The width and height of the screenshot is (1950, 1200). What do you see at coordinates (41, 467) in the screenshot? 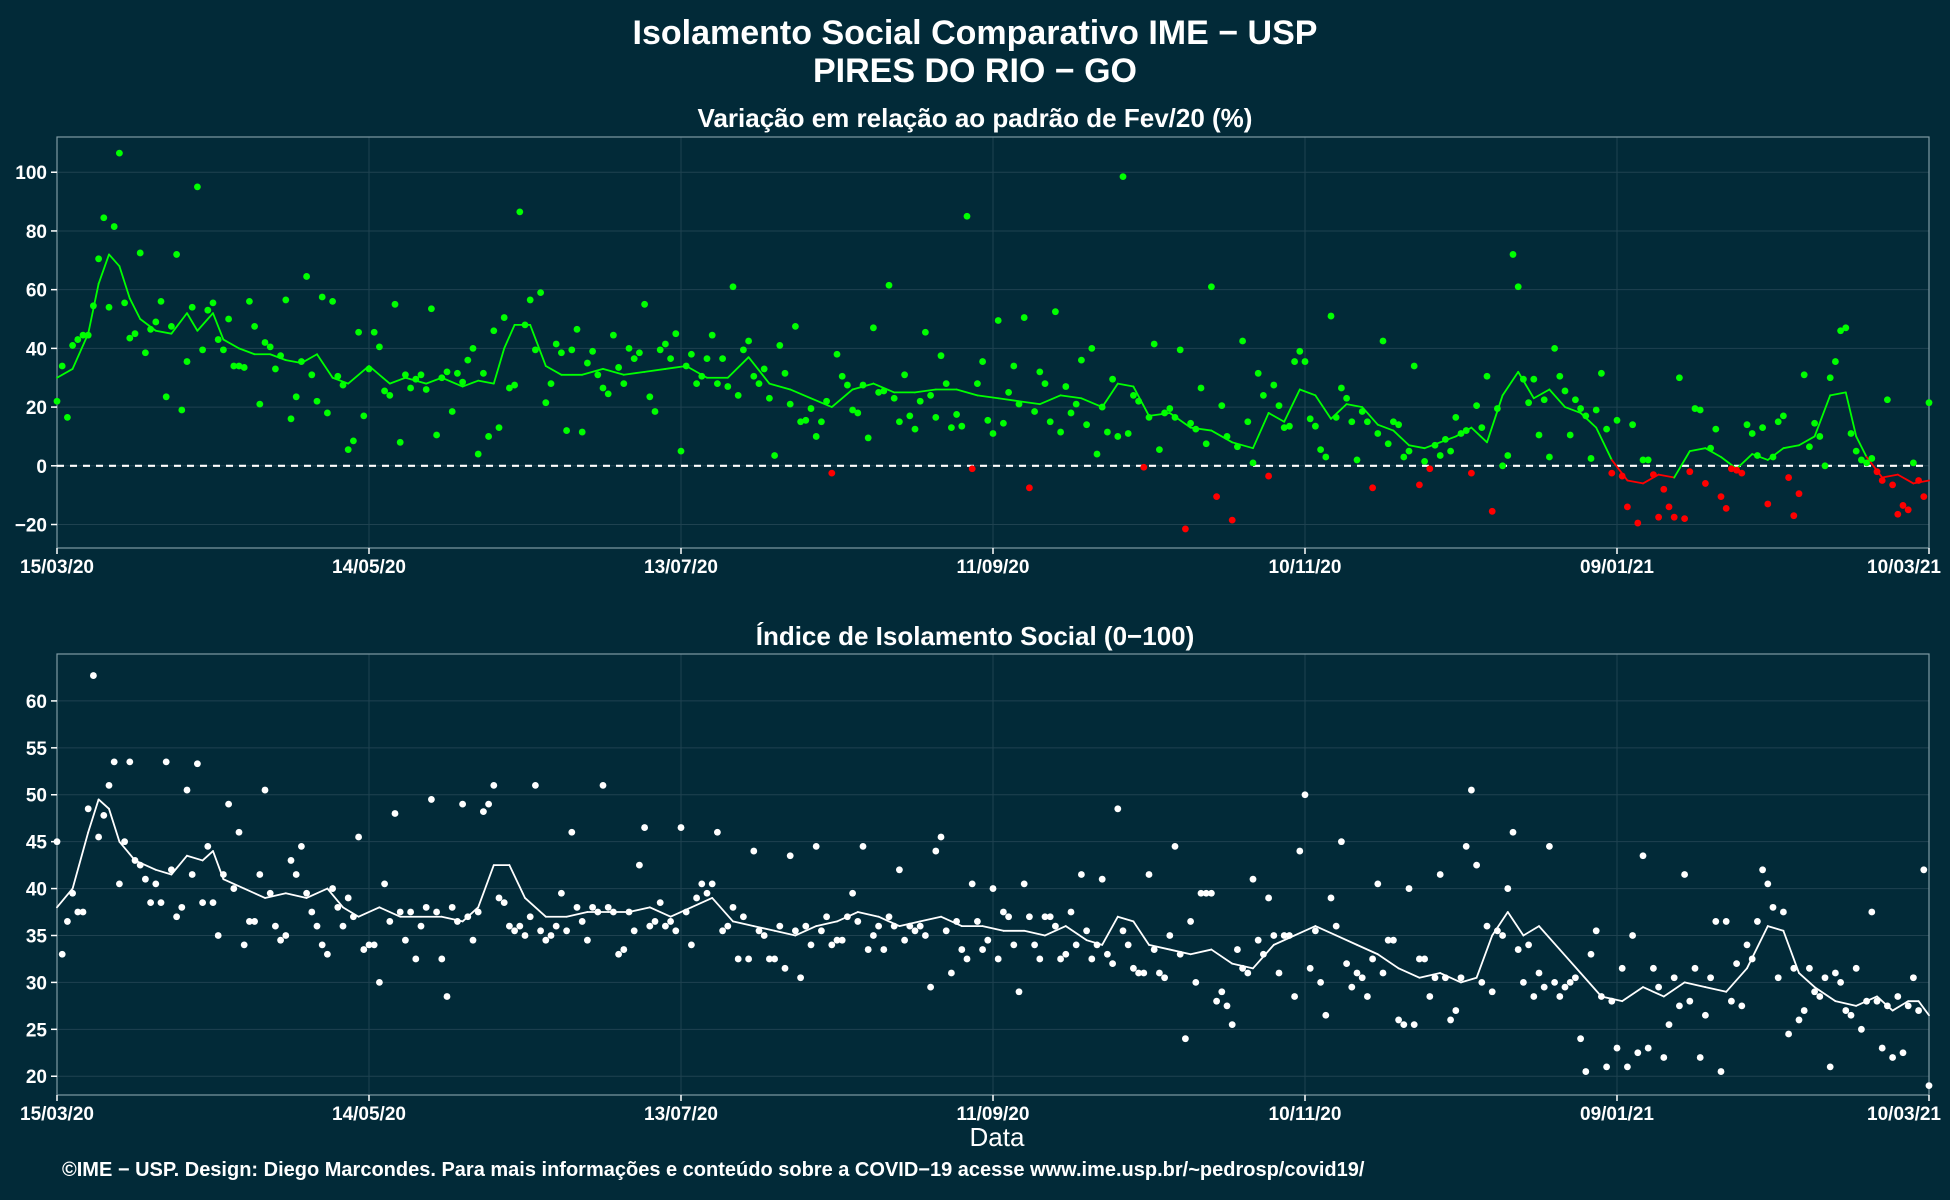
I see `y-tick-label: 0` at bounding box center [41, 467].